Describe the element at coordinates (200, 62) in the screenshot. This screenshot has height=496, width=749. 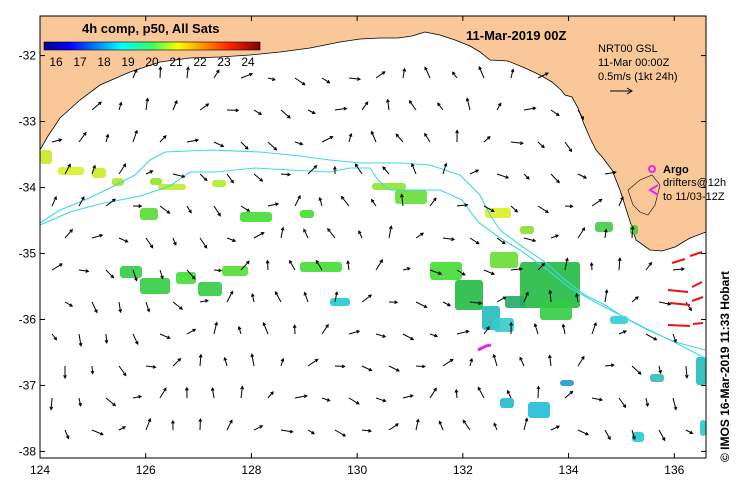
I see `colorbar-tick-label: 22` at that location.